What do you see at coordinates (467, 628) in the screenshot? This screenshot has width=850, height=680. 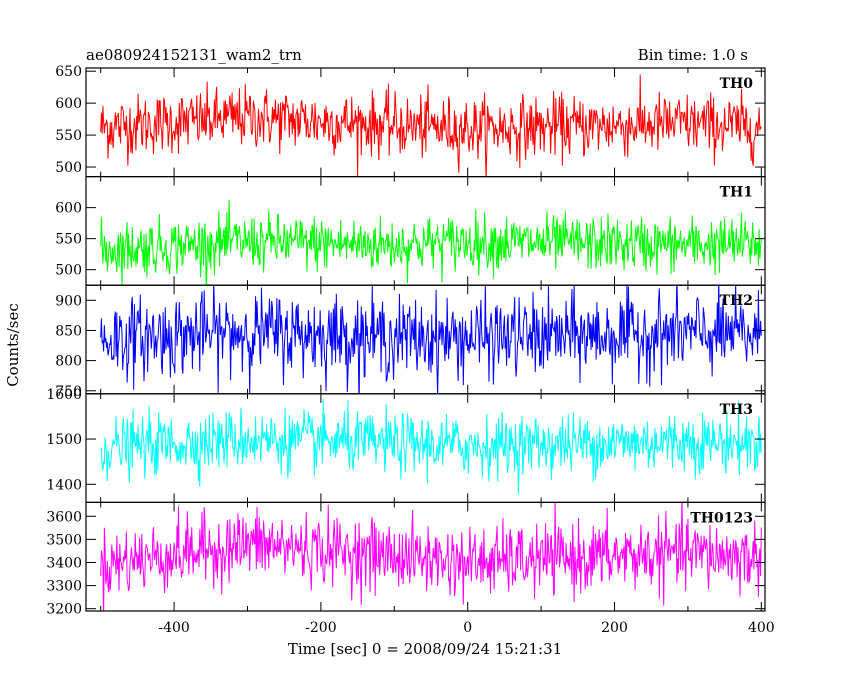 I see `x-tick-label: 0` at bounding box center [467, 628].